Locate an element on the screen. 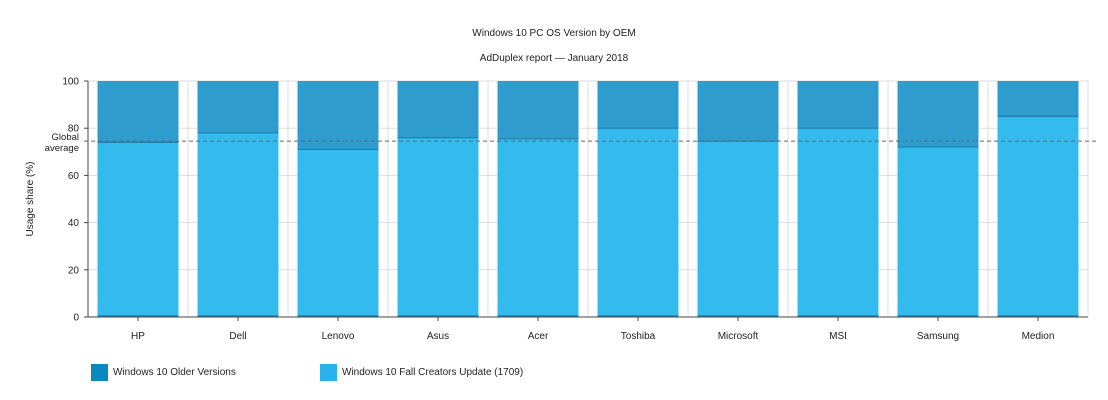  x-tick-label-toshiba: Toshiba is located at coordinates (638, 336).